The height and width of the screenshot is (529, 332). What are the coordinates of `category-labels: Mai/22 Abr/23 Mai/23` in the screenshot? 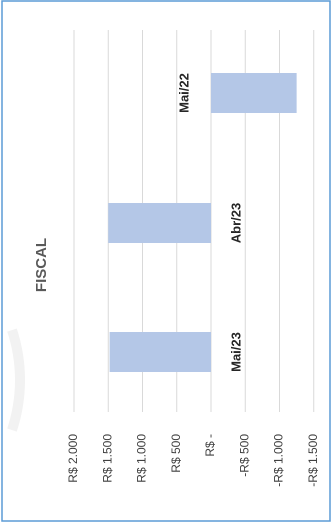 It's located at (209, 222).